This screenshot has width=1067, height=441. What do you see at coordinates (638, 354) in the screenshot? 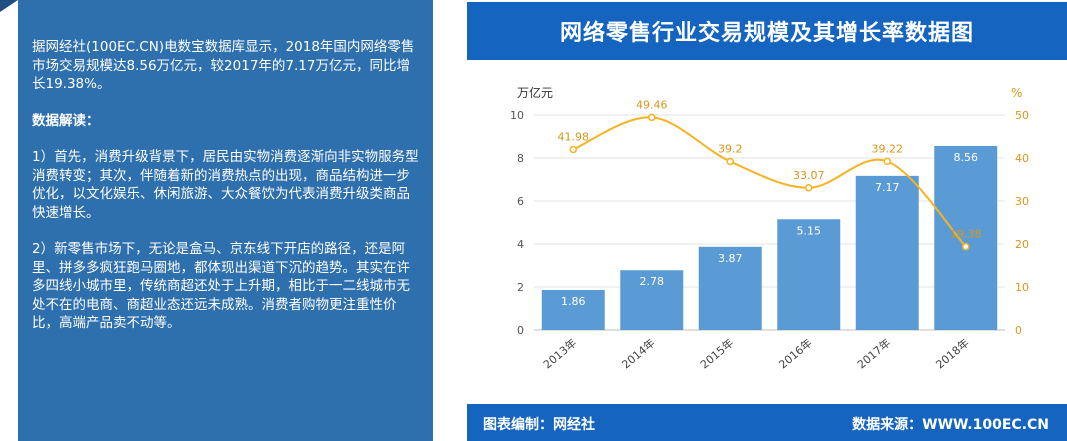
I see `x-tick-label: 2014年` at bounding box center [638, 354].